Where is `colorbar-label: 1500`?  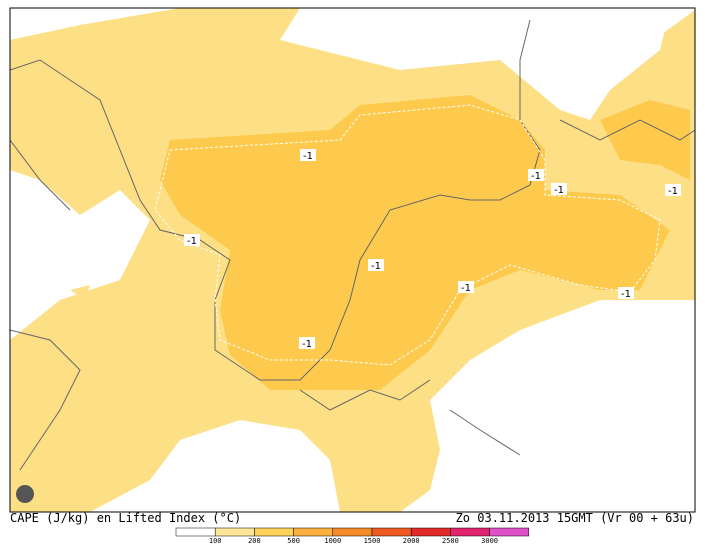 colorbar-label: 1500 is located at coordinates (372, 541).